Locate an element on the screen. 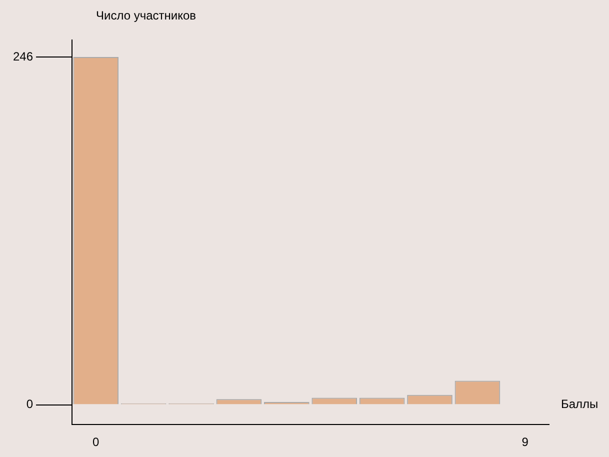 This screenshot has height=457, width=609. y-axis-title: Число участников is located at coordinates (146, 15).